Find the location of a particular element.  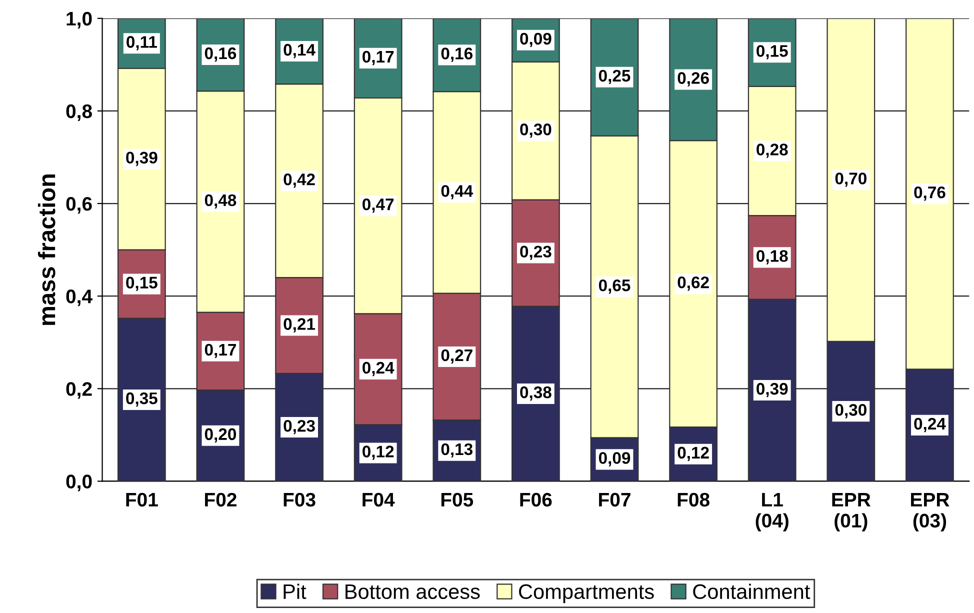

data-label: 0,11 is located at coordinates (141, 43).